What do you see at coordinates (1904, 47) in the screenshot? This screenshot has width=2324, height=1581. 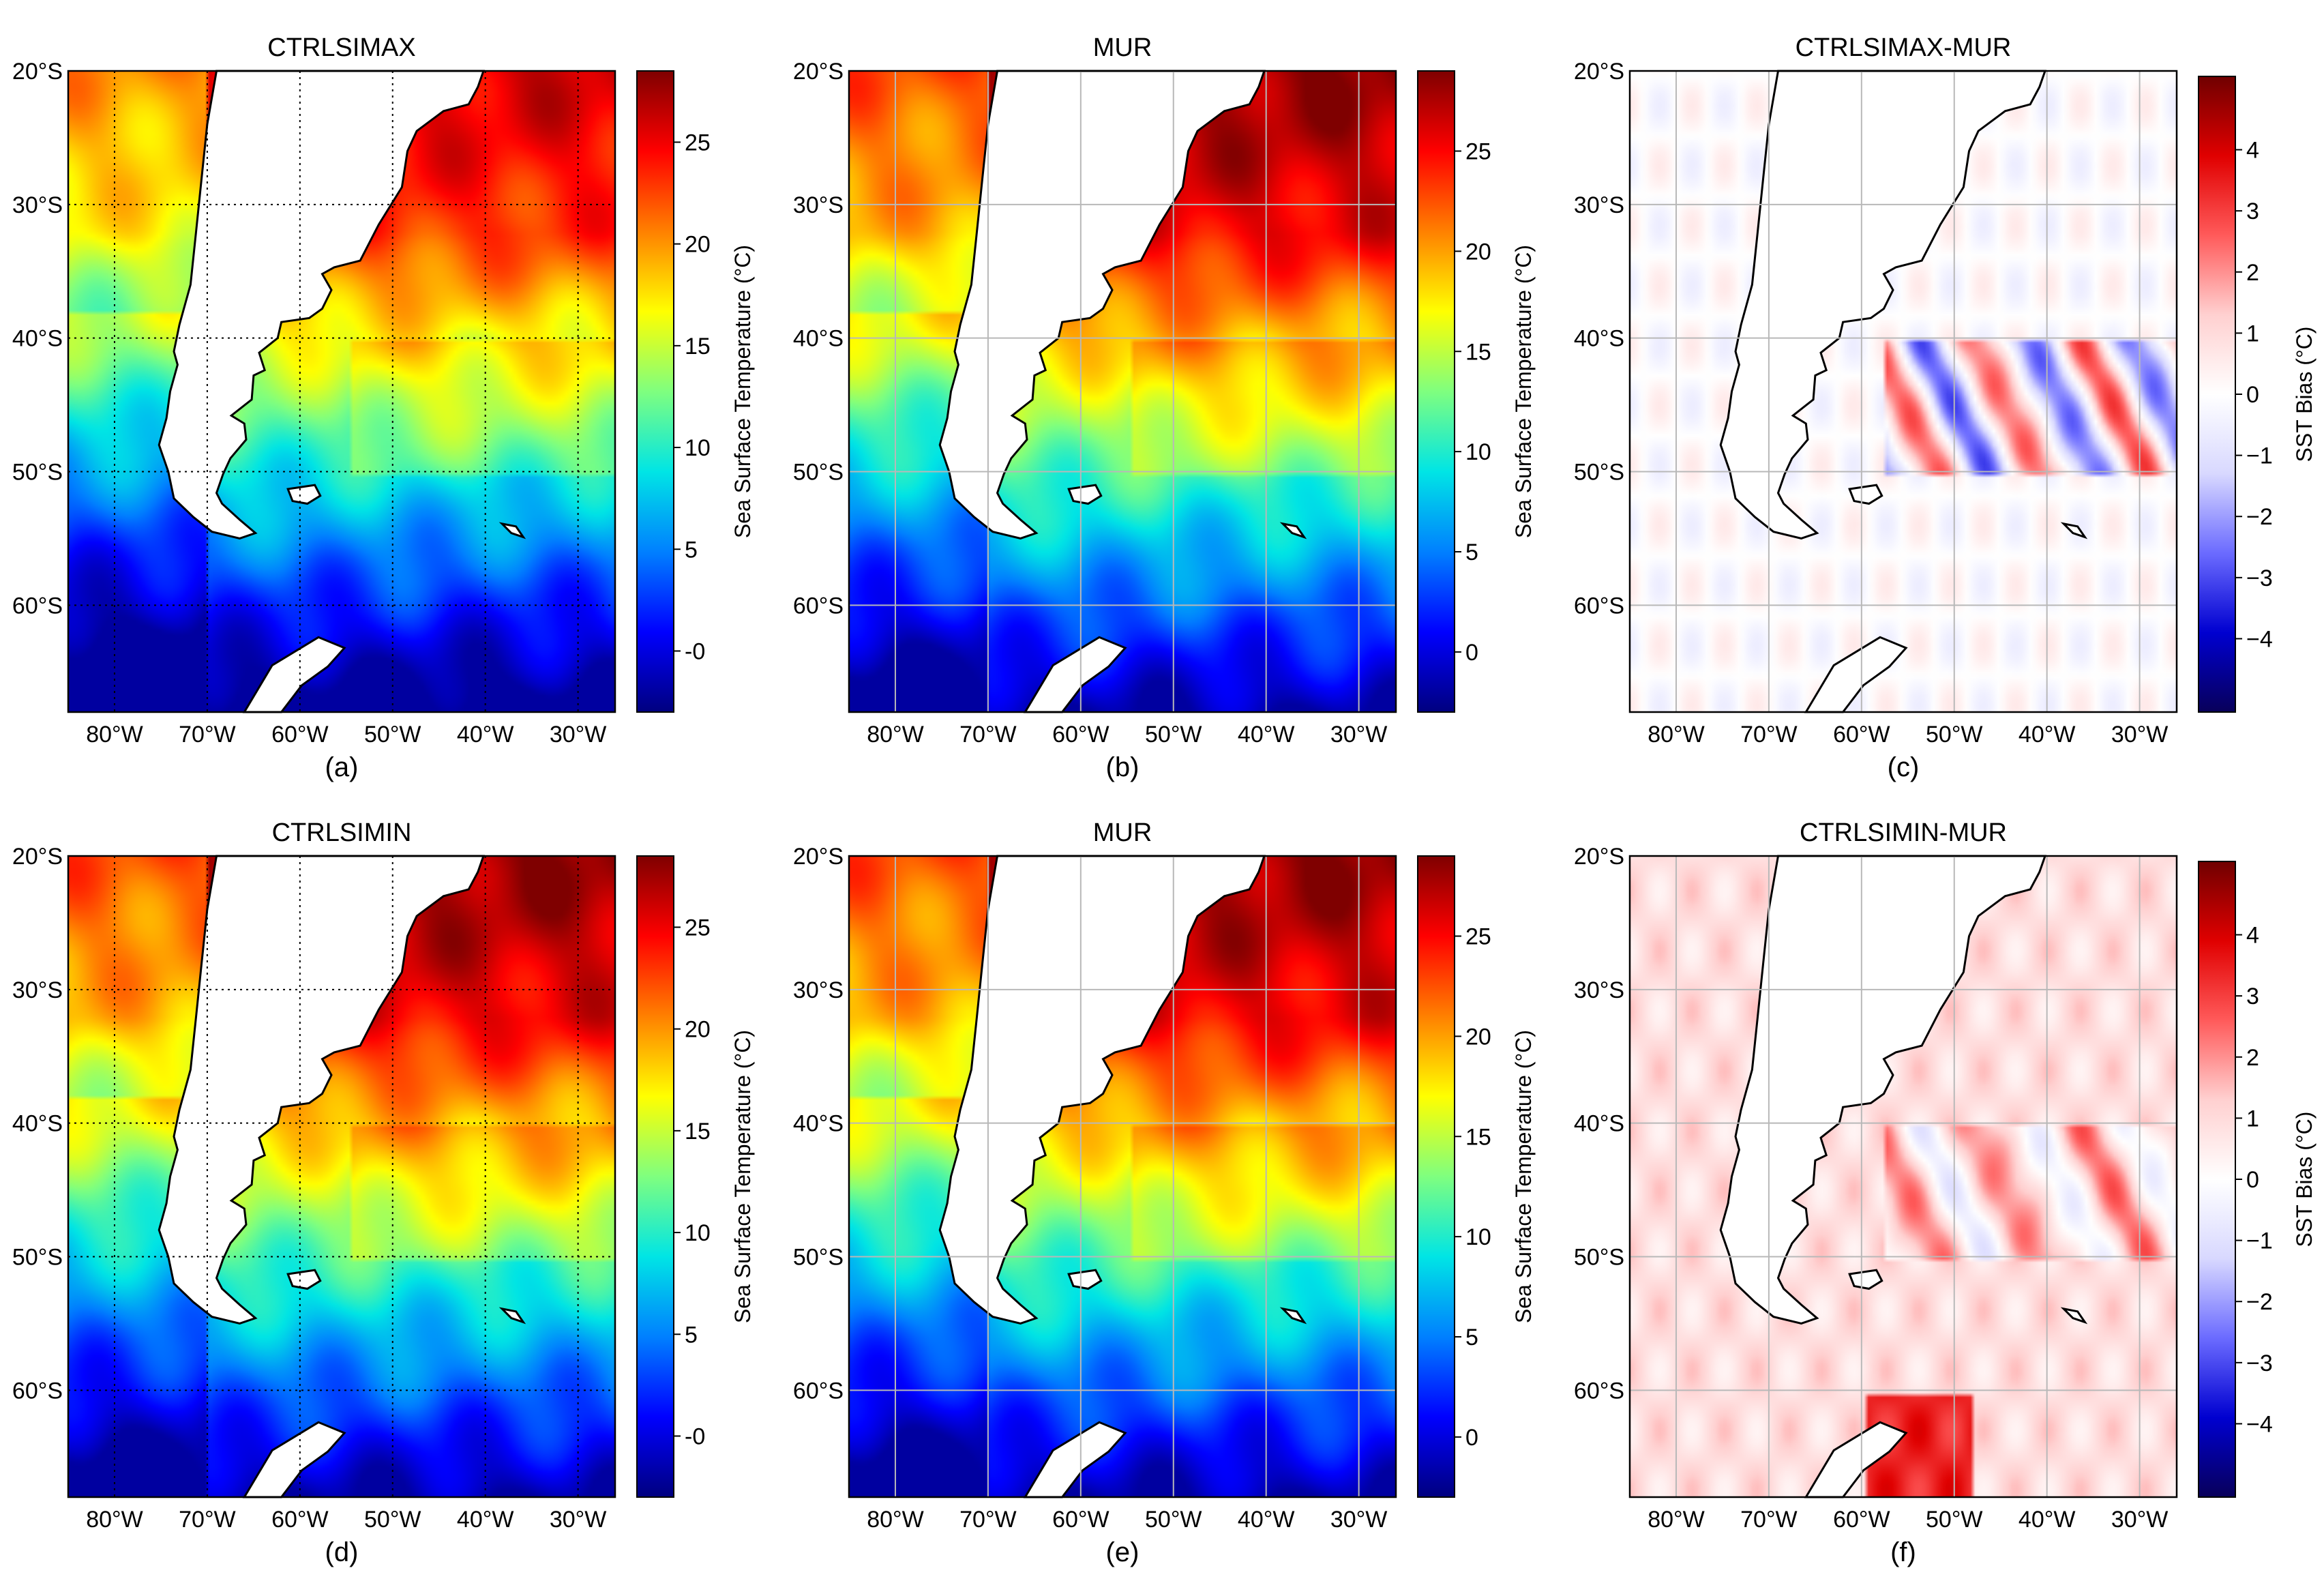 I see `panel-title: CTRLSIMAX-MUR` at bounding box center [1904, 47].